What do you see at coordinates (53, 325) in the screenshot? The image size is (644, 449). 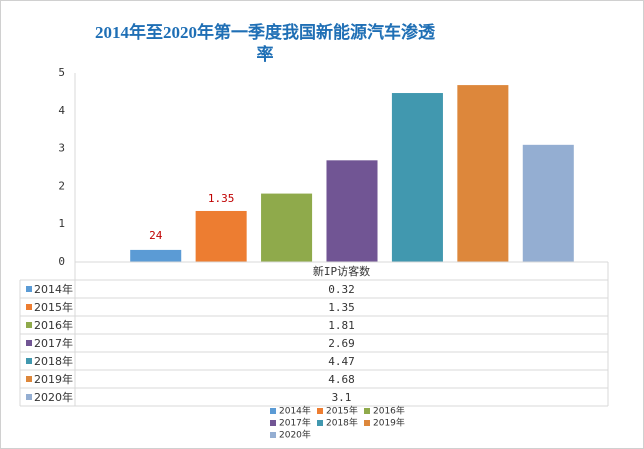 I see `table-row-label: 2016年` at bounding box center [53, 325].